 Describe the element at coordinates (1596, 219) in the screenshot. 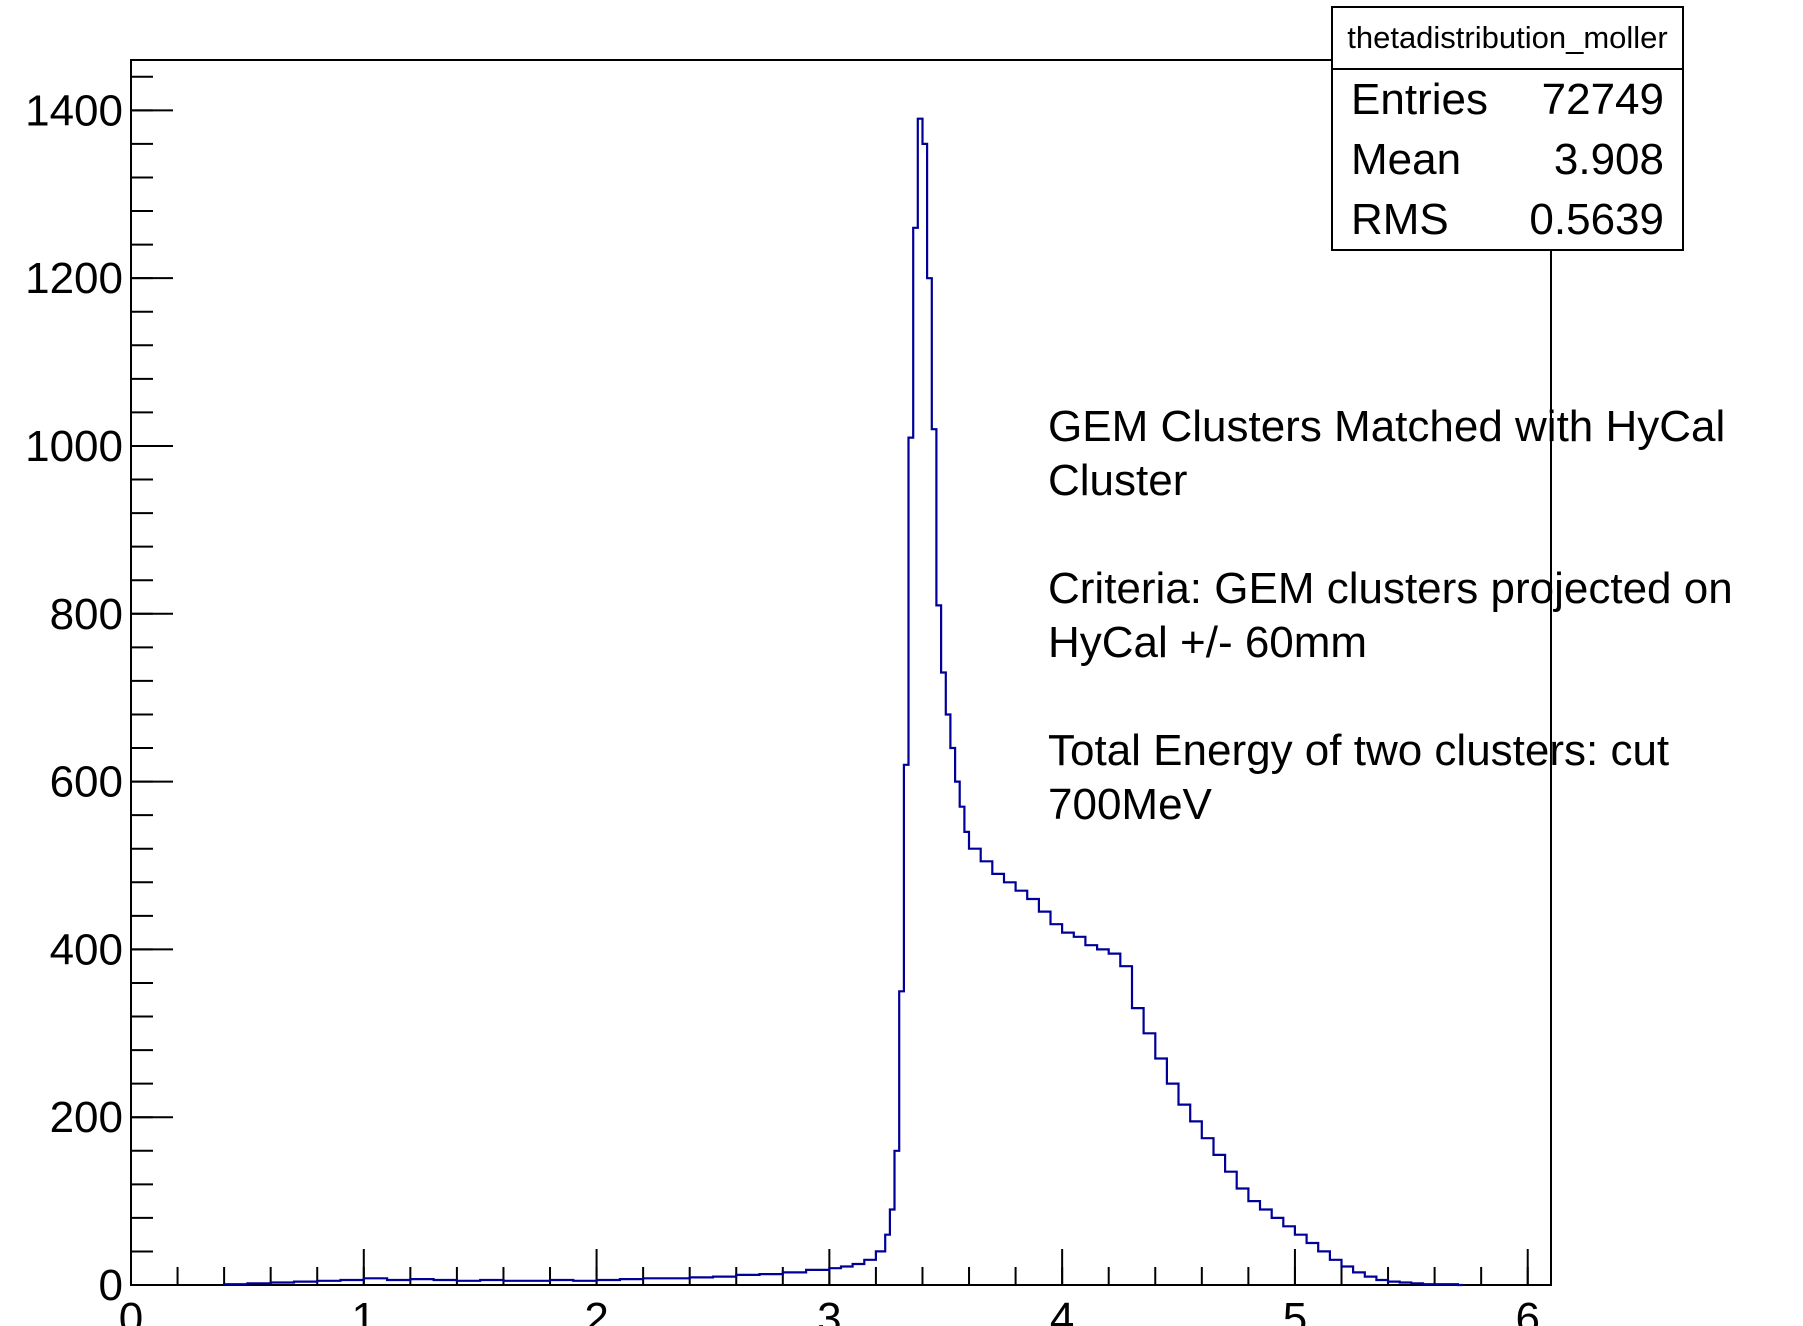

I see `stats-value: 0.5639` at that location.